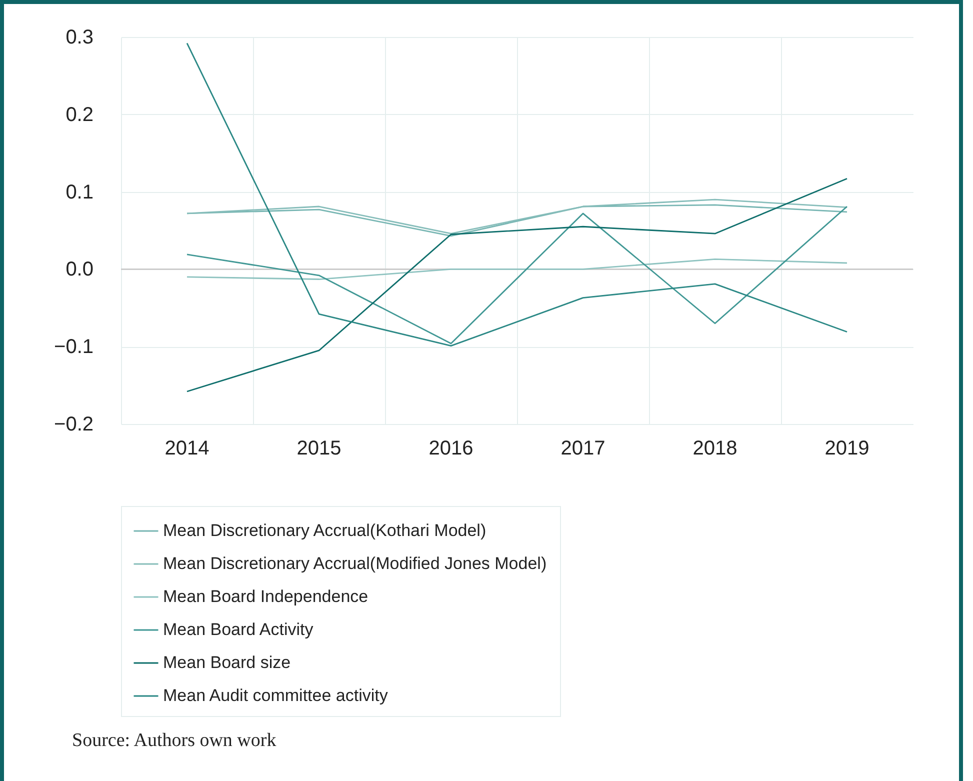  Describe the element at coordinates (583, 449) in the screenshot. I see `x-tick-label: 2017` at that location.